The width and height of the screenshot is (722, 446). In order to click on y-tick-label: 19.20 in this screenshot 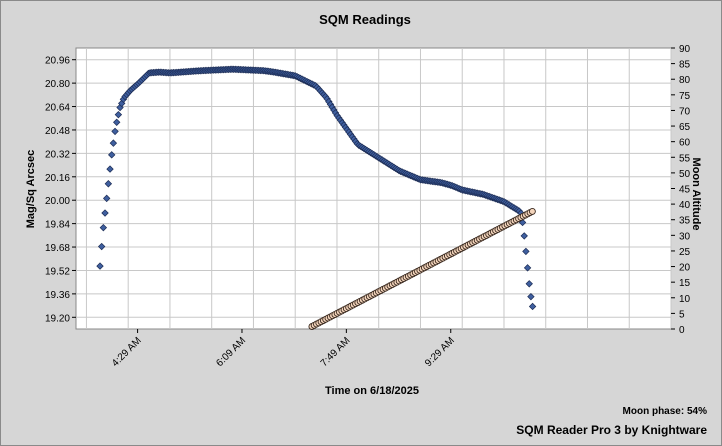, I will do `click(57, 318)`.